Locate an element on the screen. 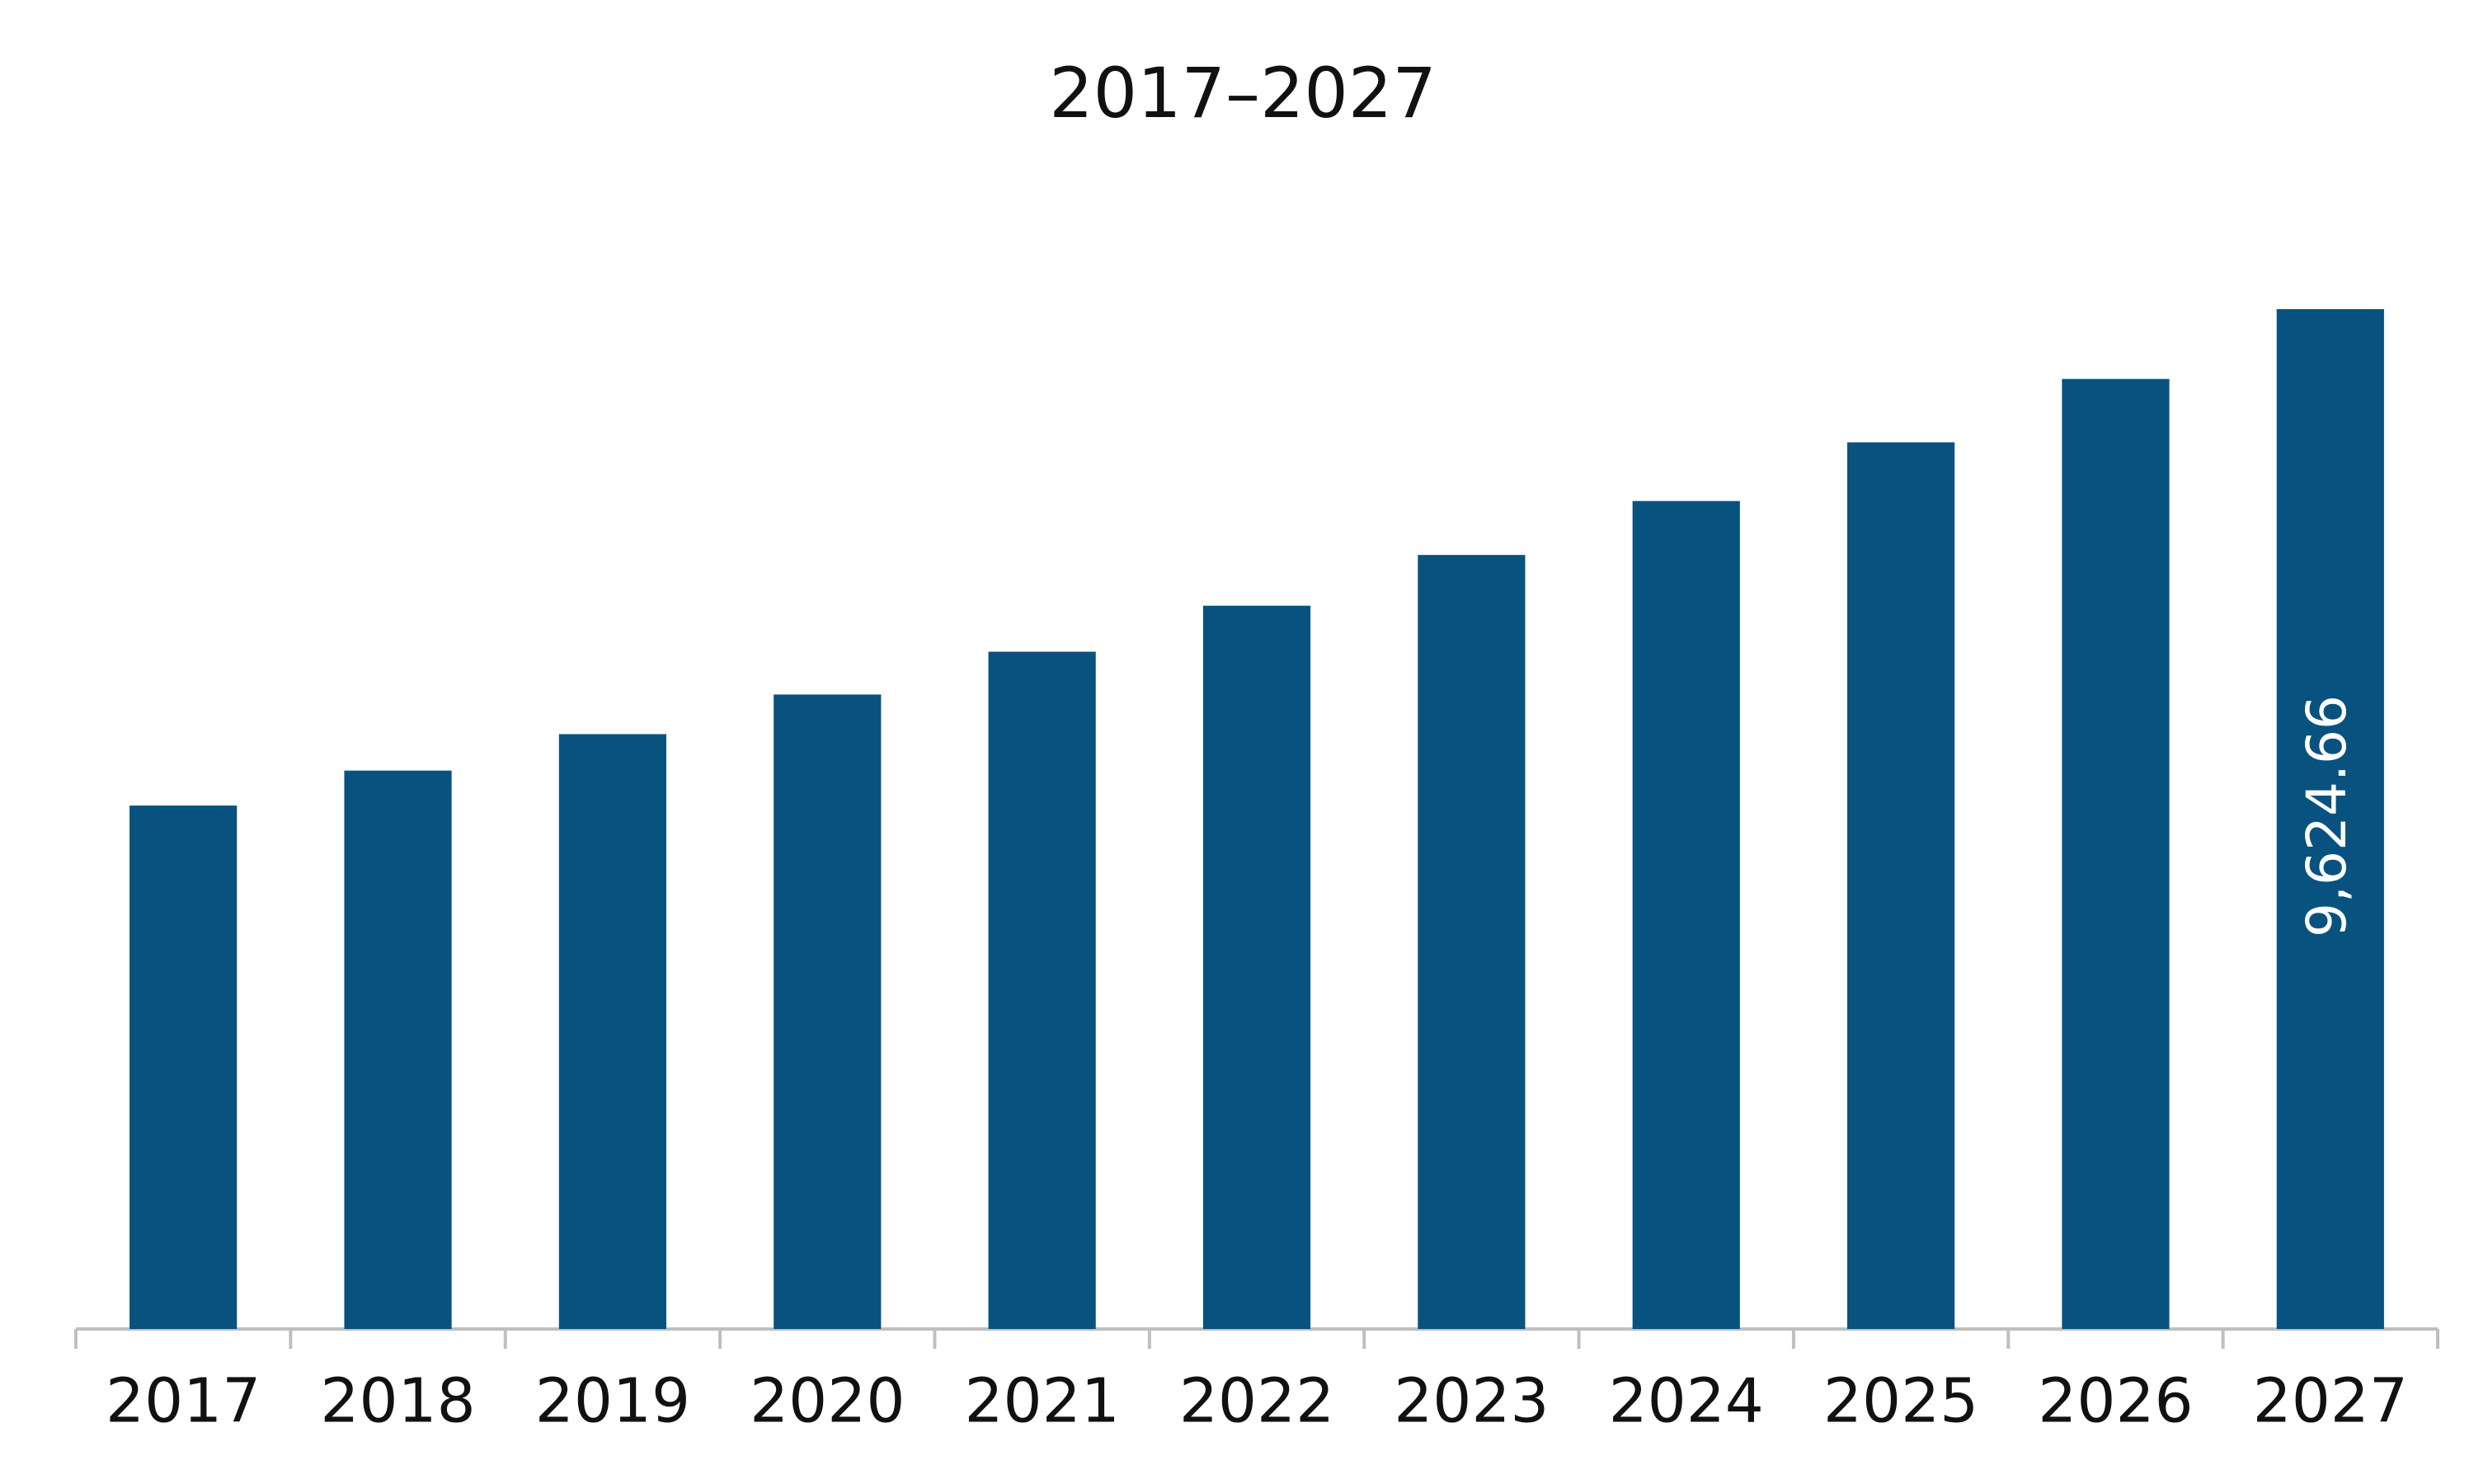 This screenshot has height=1484, width=2474. x-tick-label: 2025 is located at coordinates (1900, 1401).